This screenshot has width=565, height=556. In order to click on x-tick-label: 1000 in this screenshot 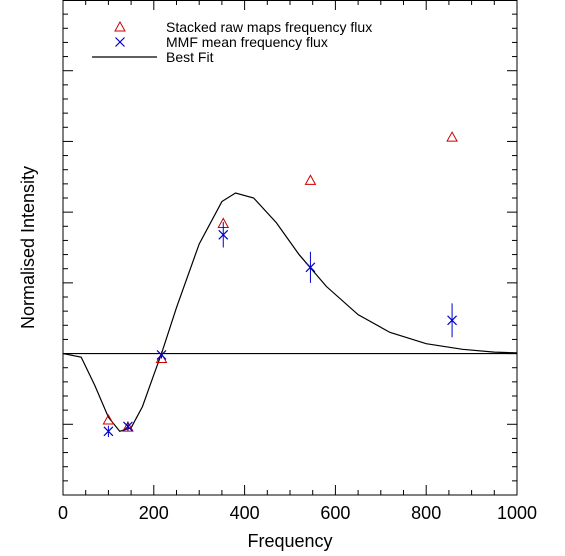, I will do `click(517, 513)`.